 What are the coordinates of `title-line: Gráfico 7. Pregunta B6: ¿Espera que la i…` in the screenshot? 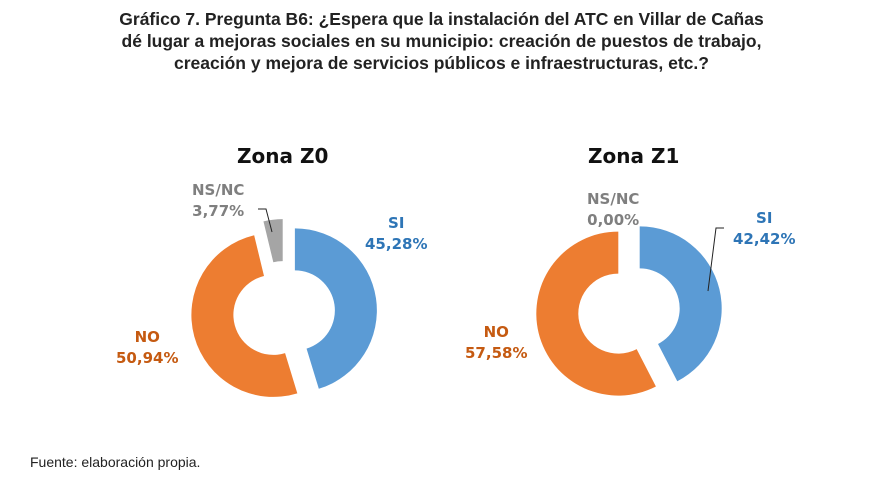 It's located at (441, 19).